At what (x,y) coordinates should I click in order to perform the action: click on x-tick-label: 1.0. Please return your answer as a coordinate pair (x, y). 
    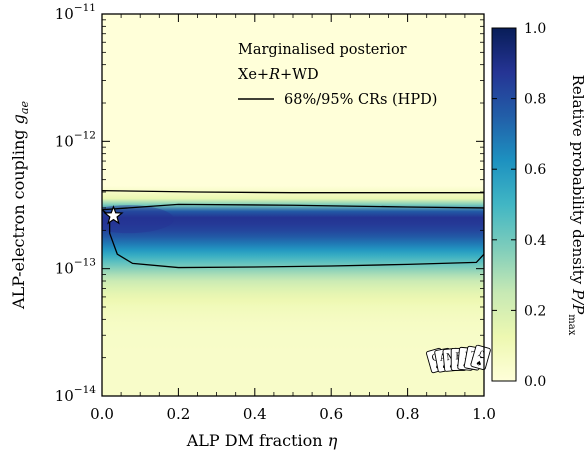
    Looking at the image, I should click on (484, 414).